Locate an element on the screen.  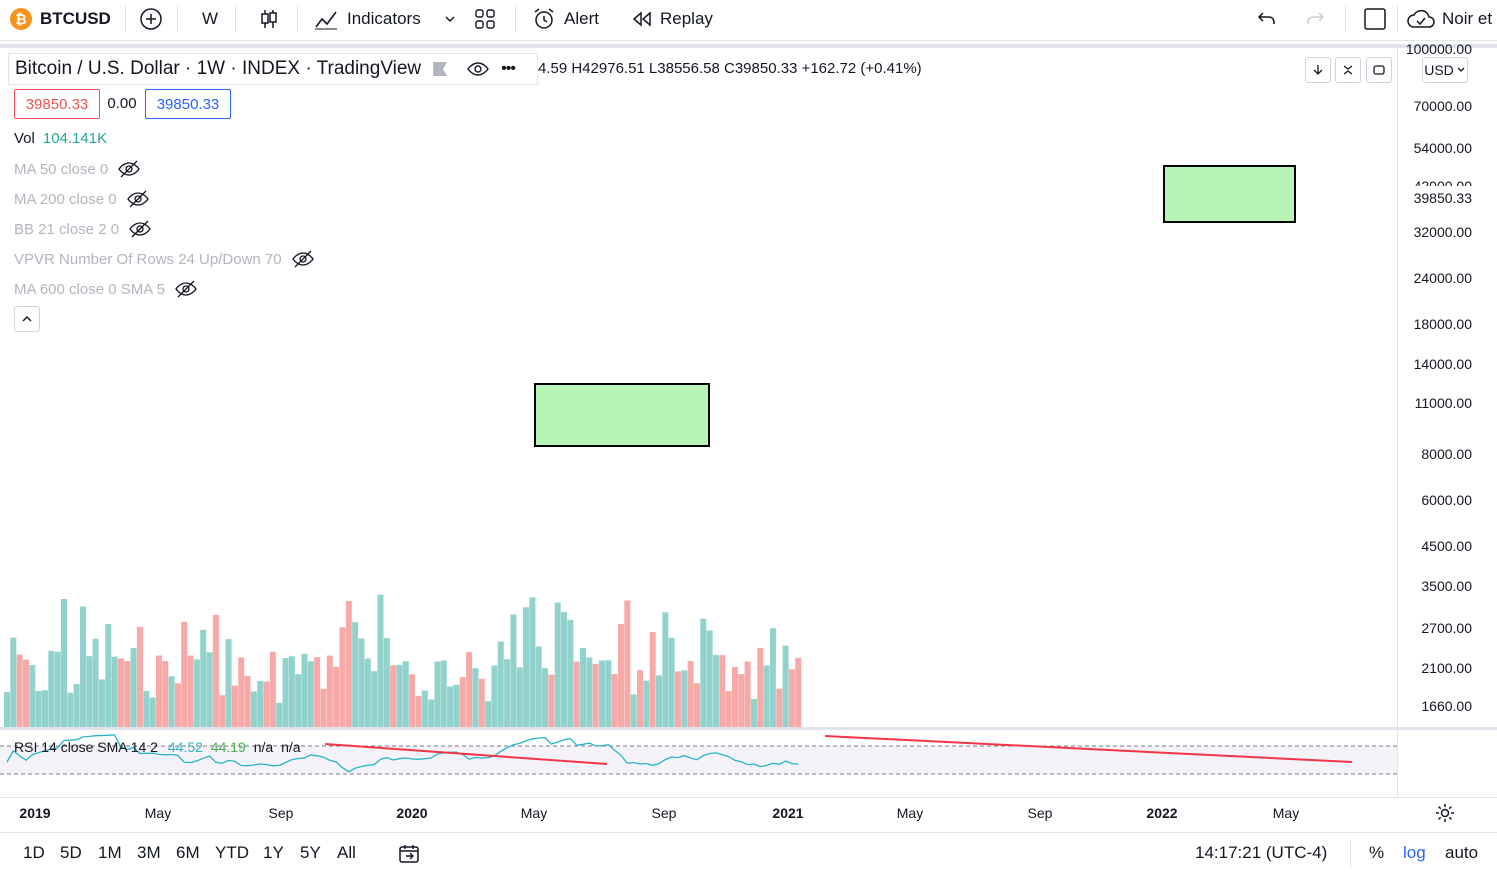
indicators-dropdown-button is located at coordinates (450, 19).